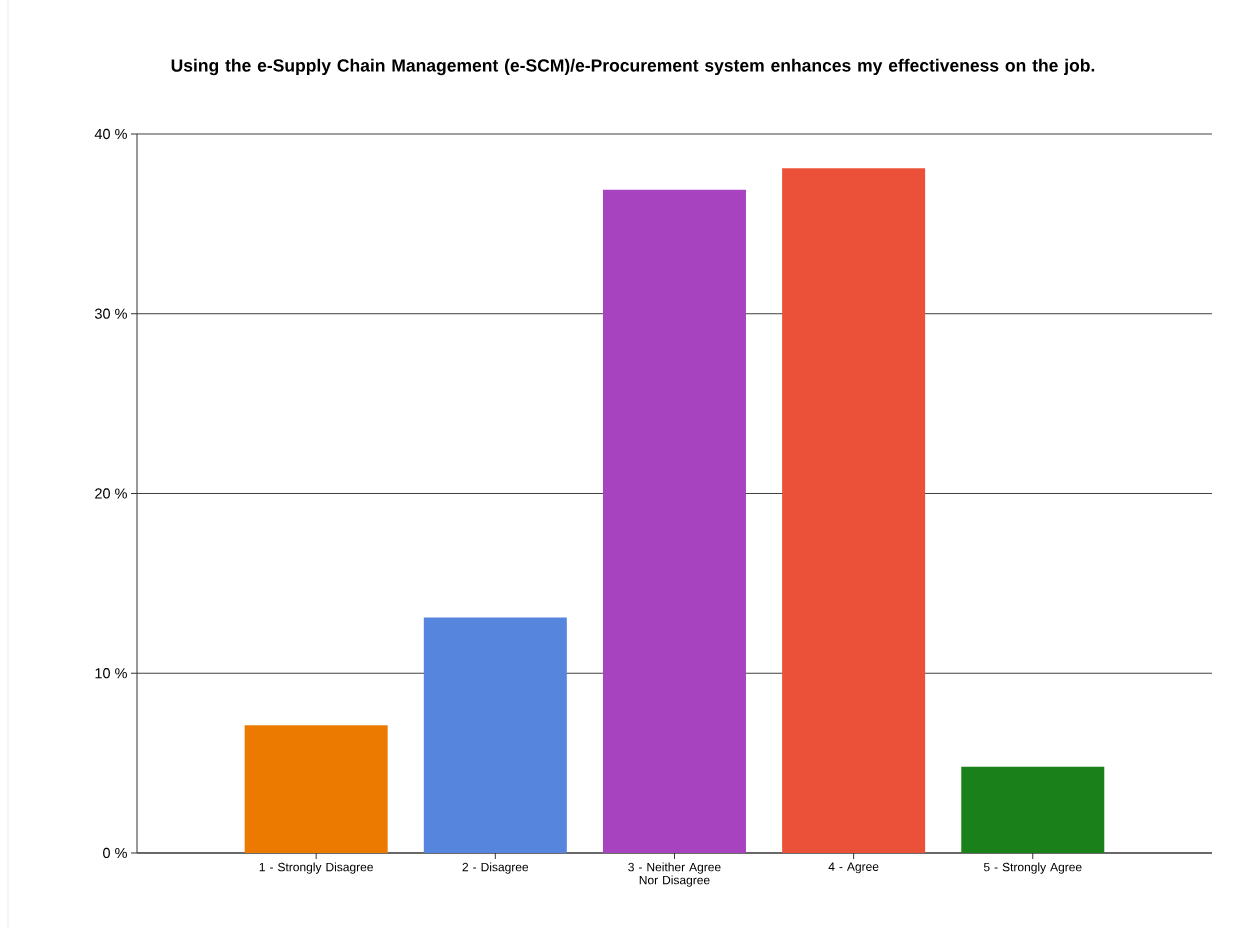  Describe the element at coordinates (853, 868) in the screenshot. I see `x-tick-label: 4 - Agree` at that location.